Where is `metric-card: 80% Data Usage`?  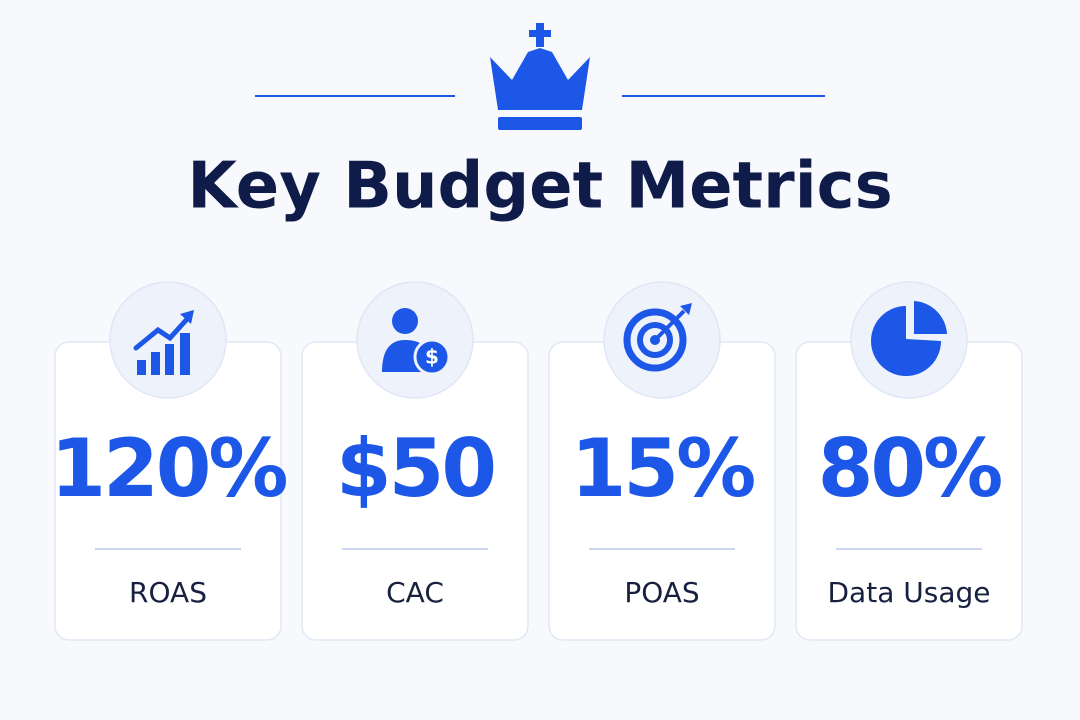 metric-card: 80% Data Usage is located at coordinates (909, 461).